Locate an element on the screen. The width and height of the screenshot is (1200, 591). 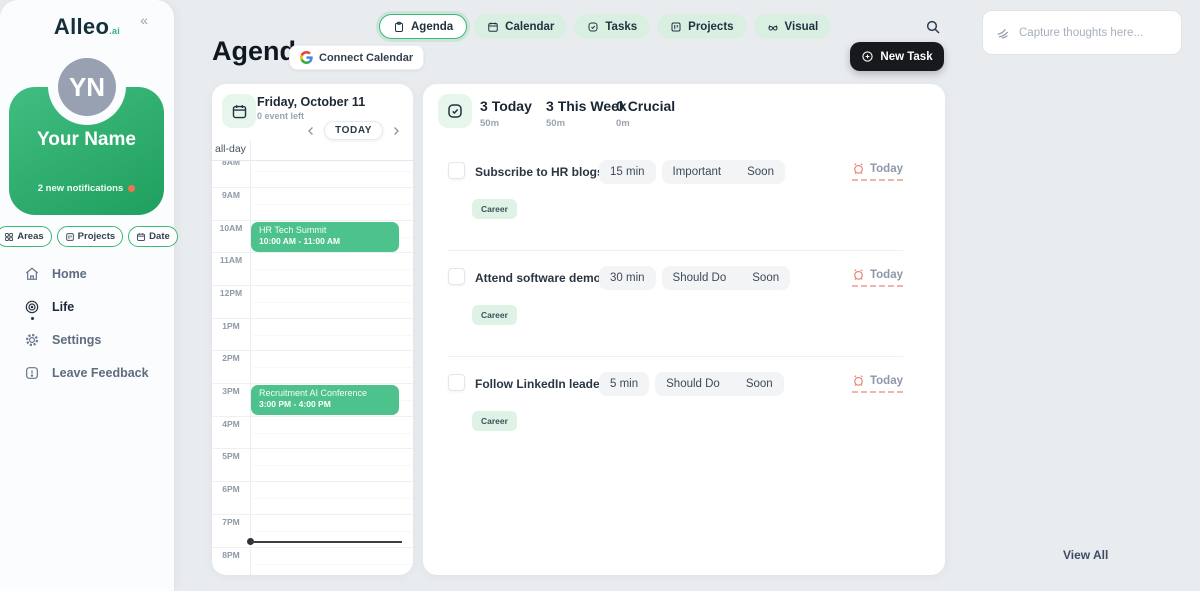
tab-tasks: Tasks is located at coordinates (612, 26).